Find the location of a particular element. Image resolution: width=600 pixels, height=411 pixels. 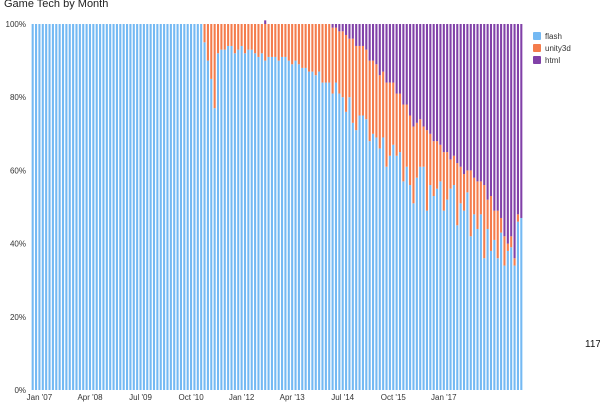

legend-item-unity3d: unity3d is located at coordinates (552, 48).